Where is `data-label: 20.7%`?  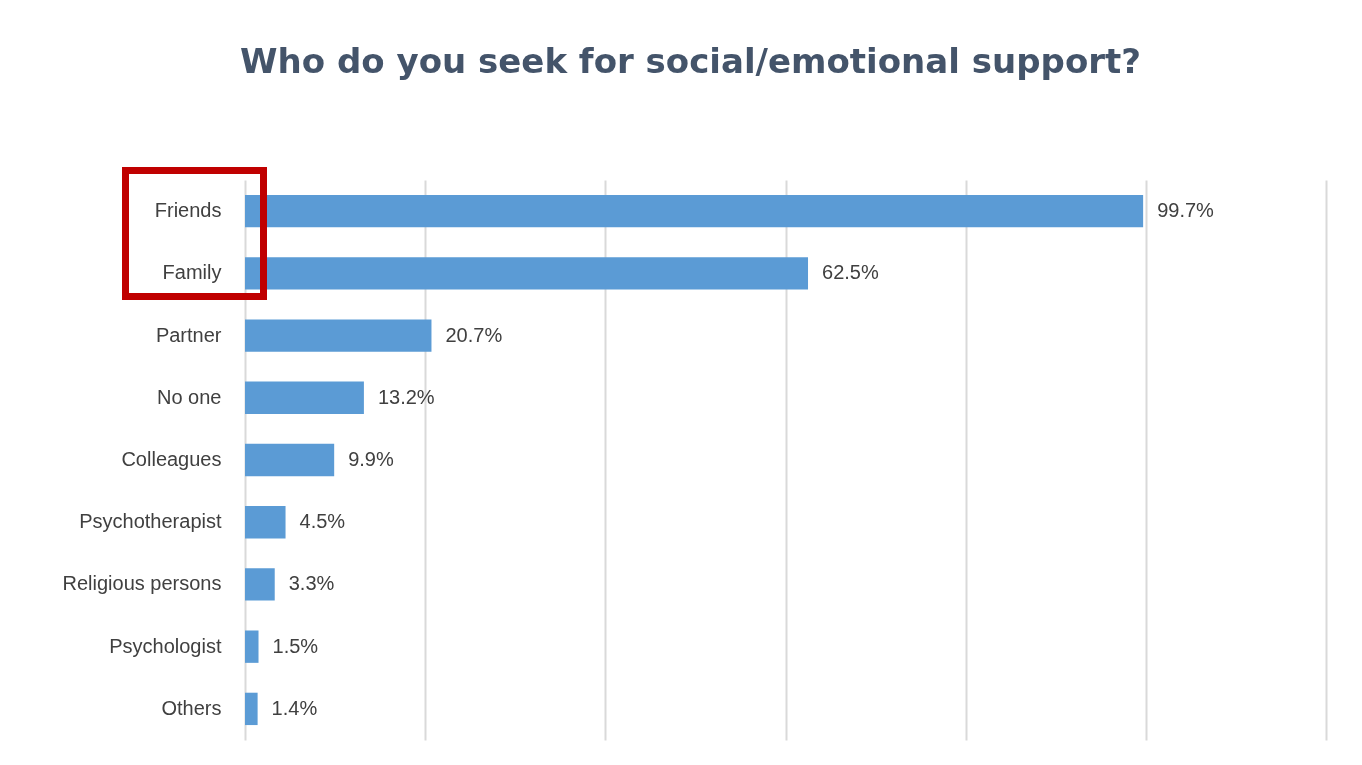 data-label: 20.7% is located at coordinates (474, 334).